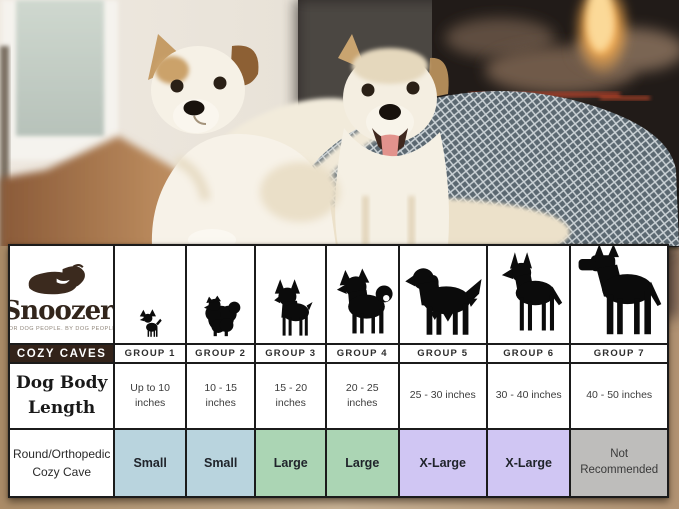 The height and width of the screenshot is (509, 679). What do you see at coordinates (441, 462) in the screenshot?
I see `size-group-5: X-Large` at bounding box center [441, 462].